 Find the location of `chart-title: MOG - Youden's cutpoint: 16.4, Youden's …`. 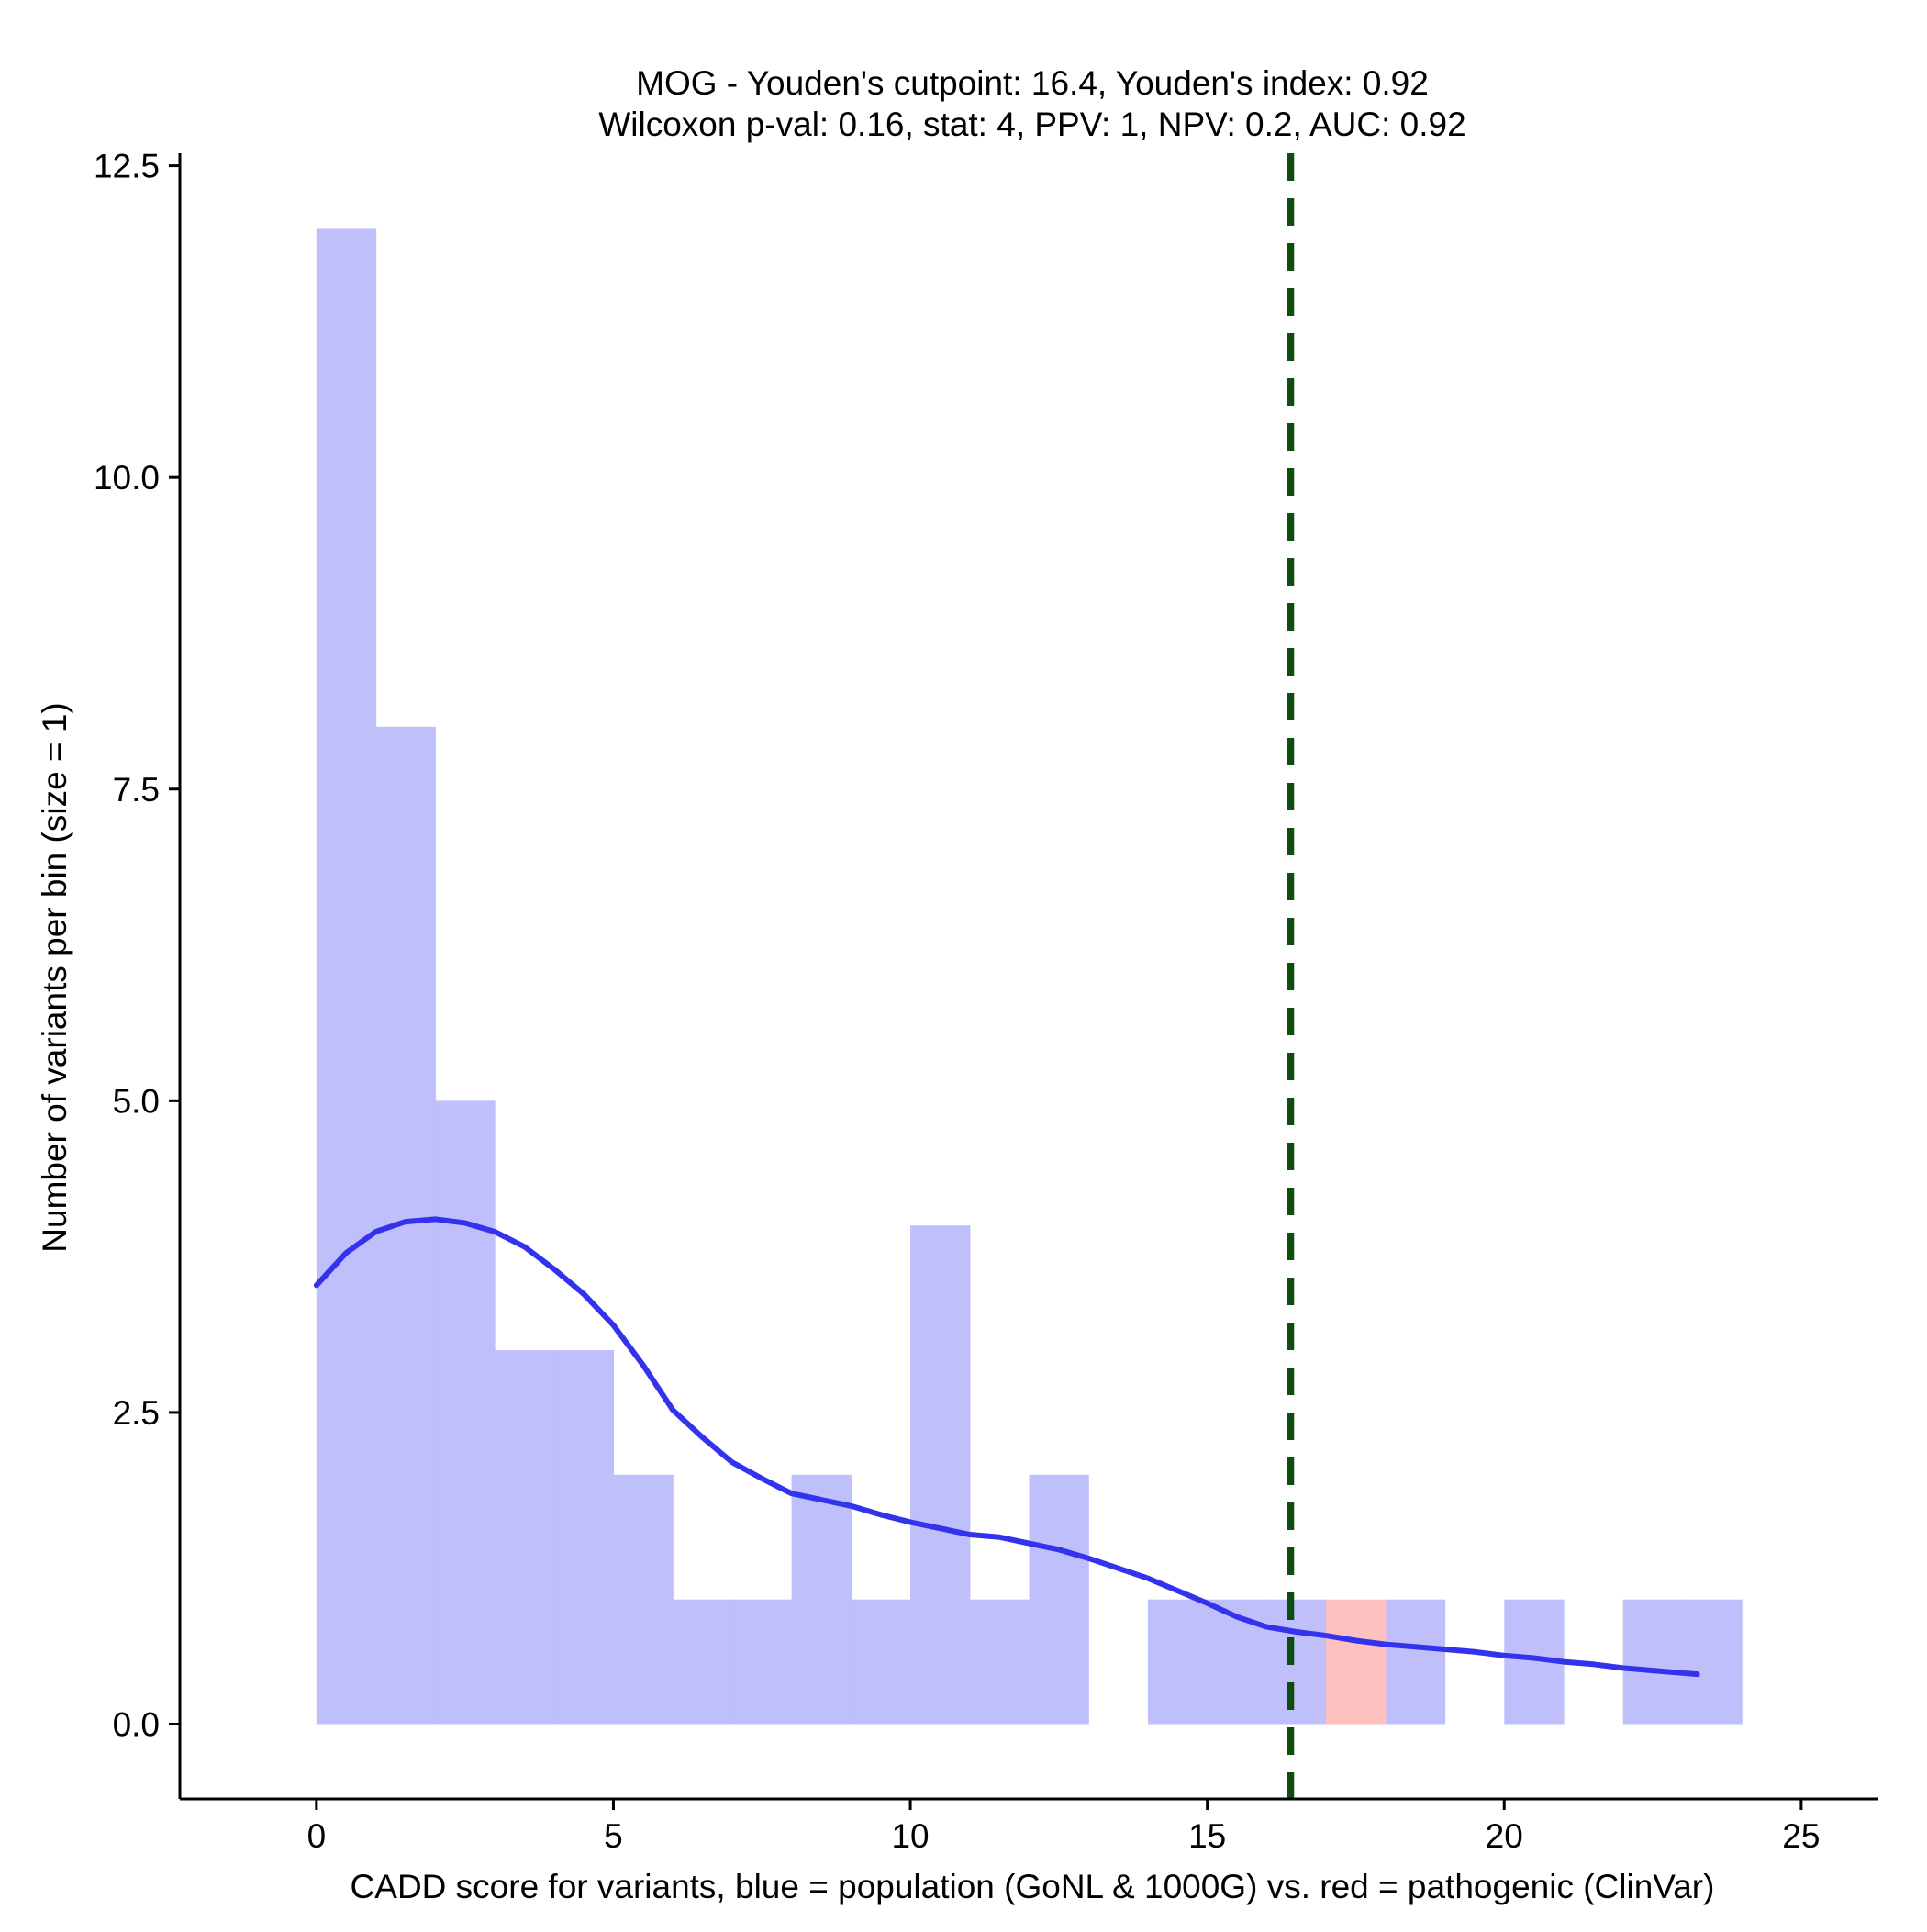

chart-title: MOG - Youden's cutpoint: 16.4, Youden's … is located at coordinates (1032, 83).